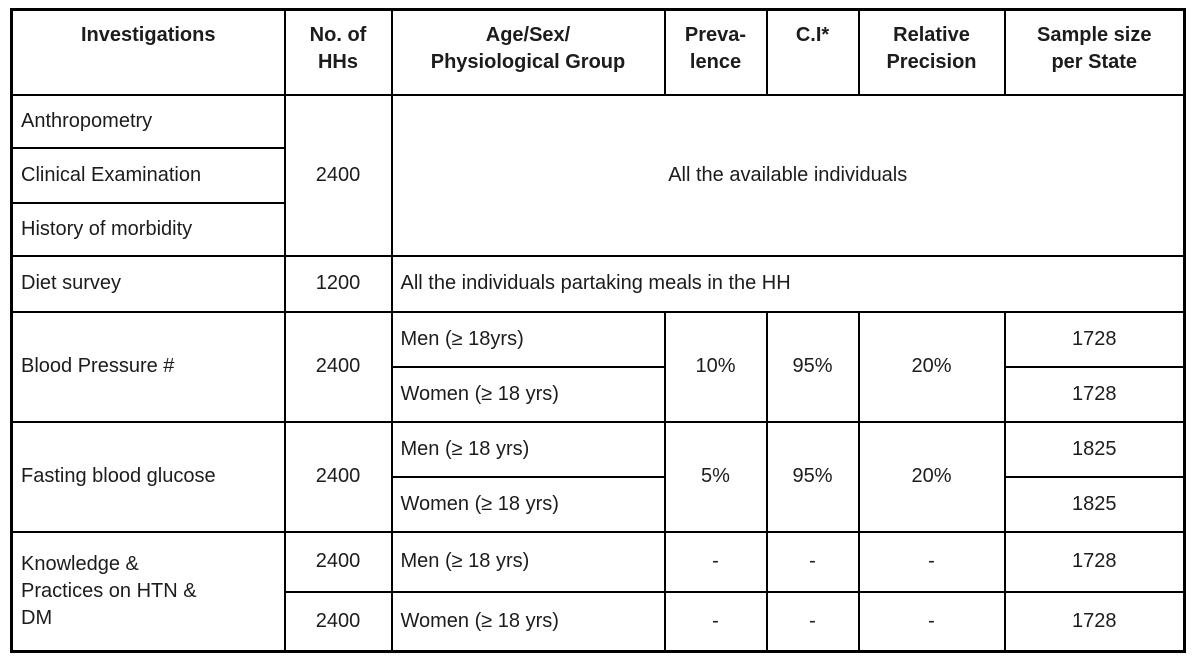 The width and height of the screenshot is (1193, 665). I want to click on row-knowledge-women: 2400 Women (≥ 18 yrs) - - - 1728, so click(599, 621).